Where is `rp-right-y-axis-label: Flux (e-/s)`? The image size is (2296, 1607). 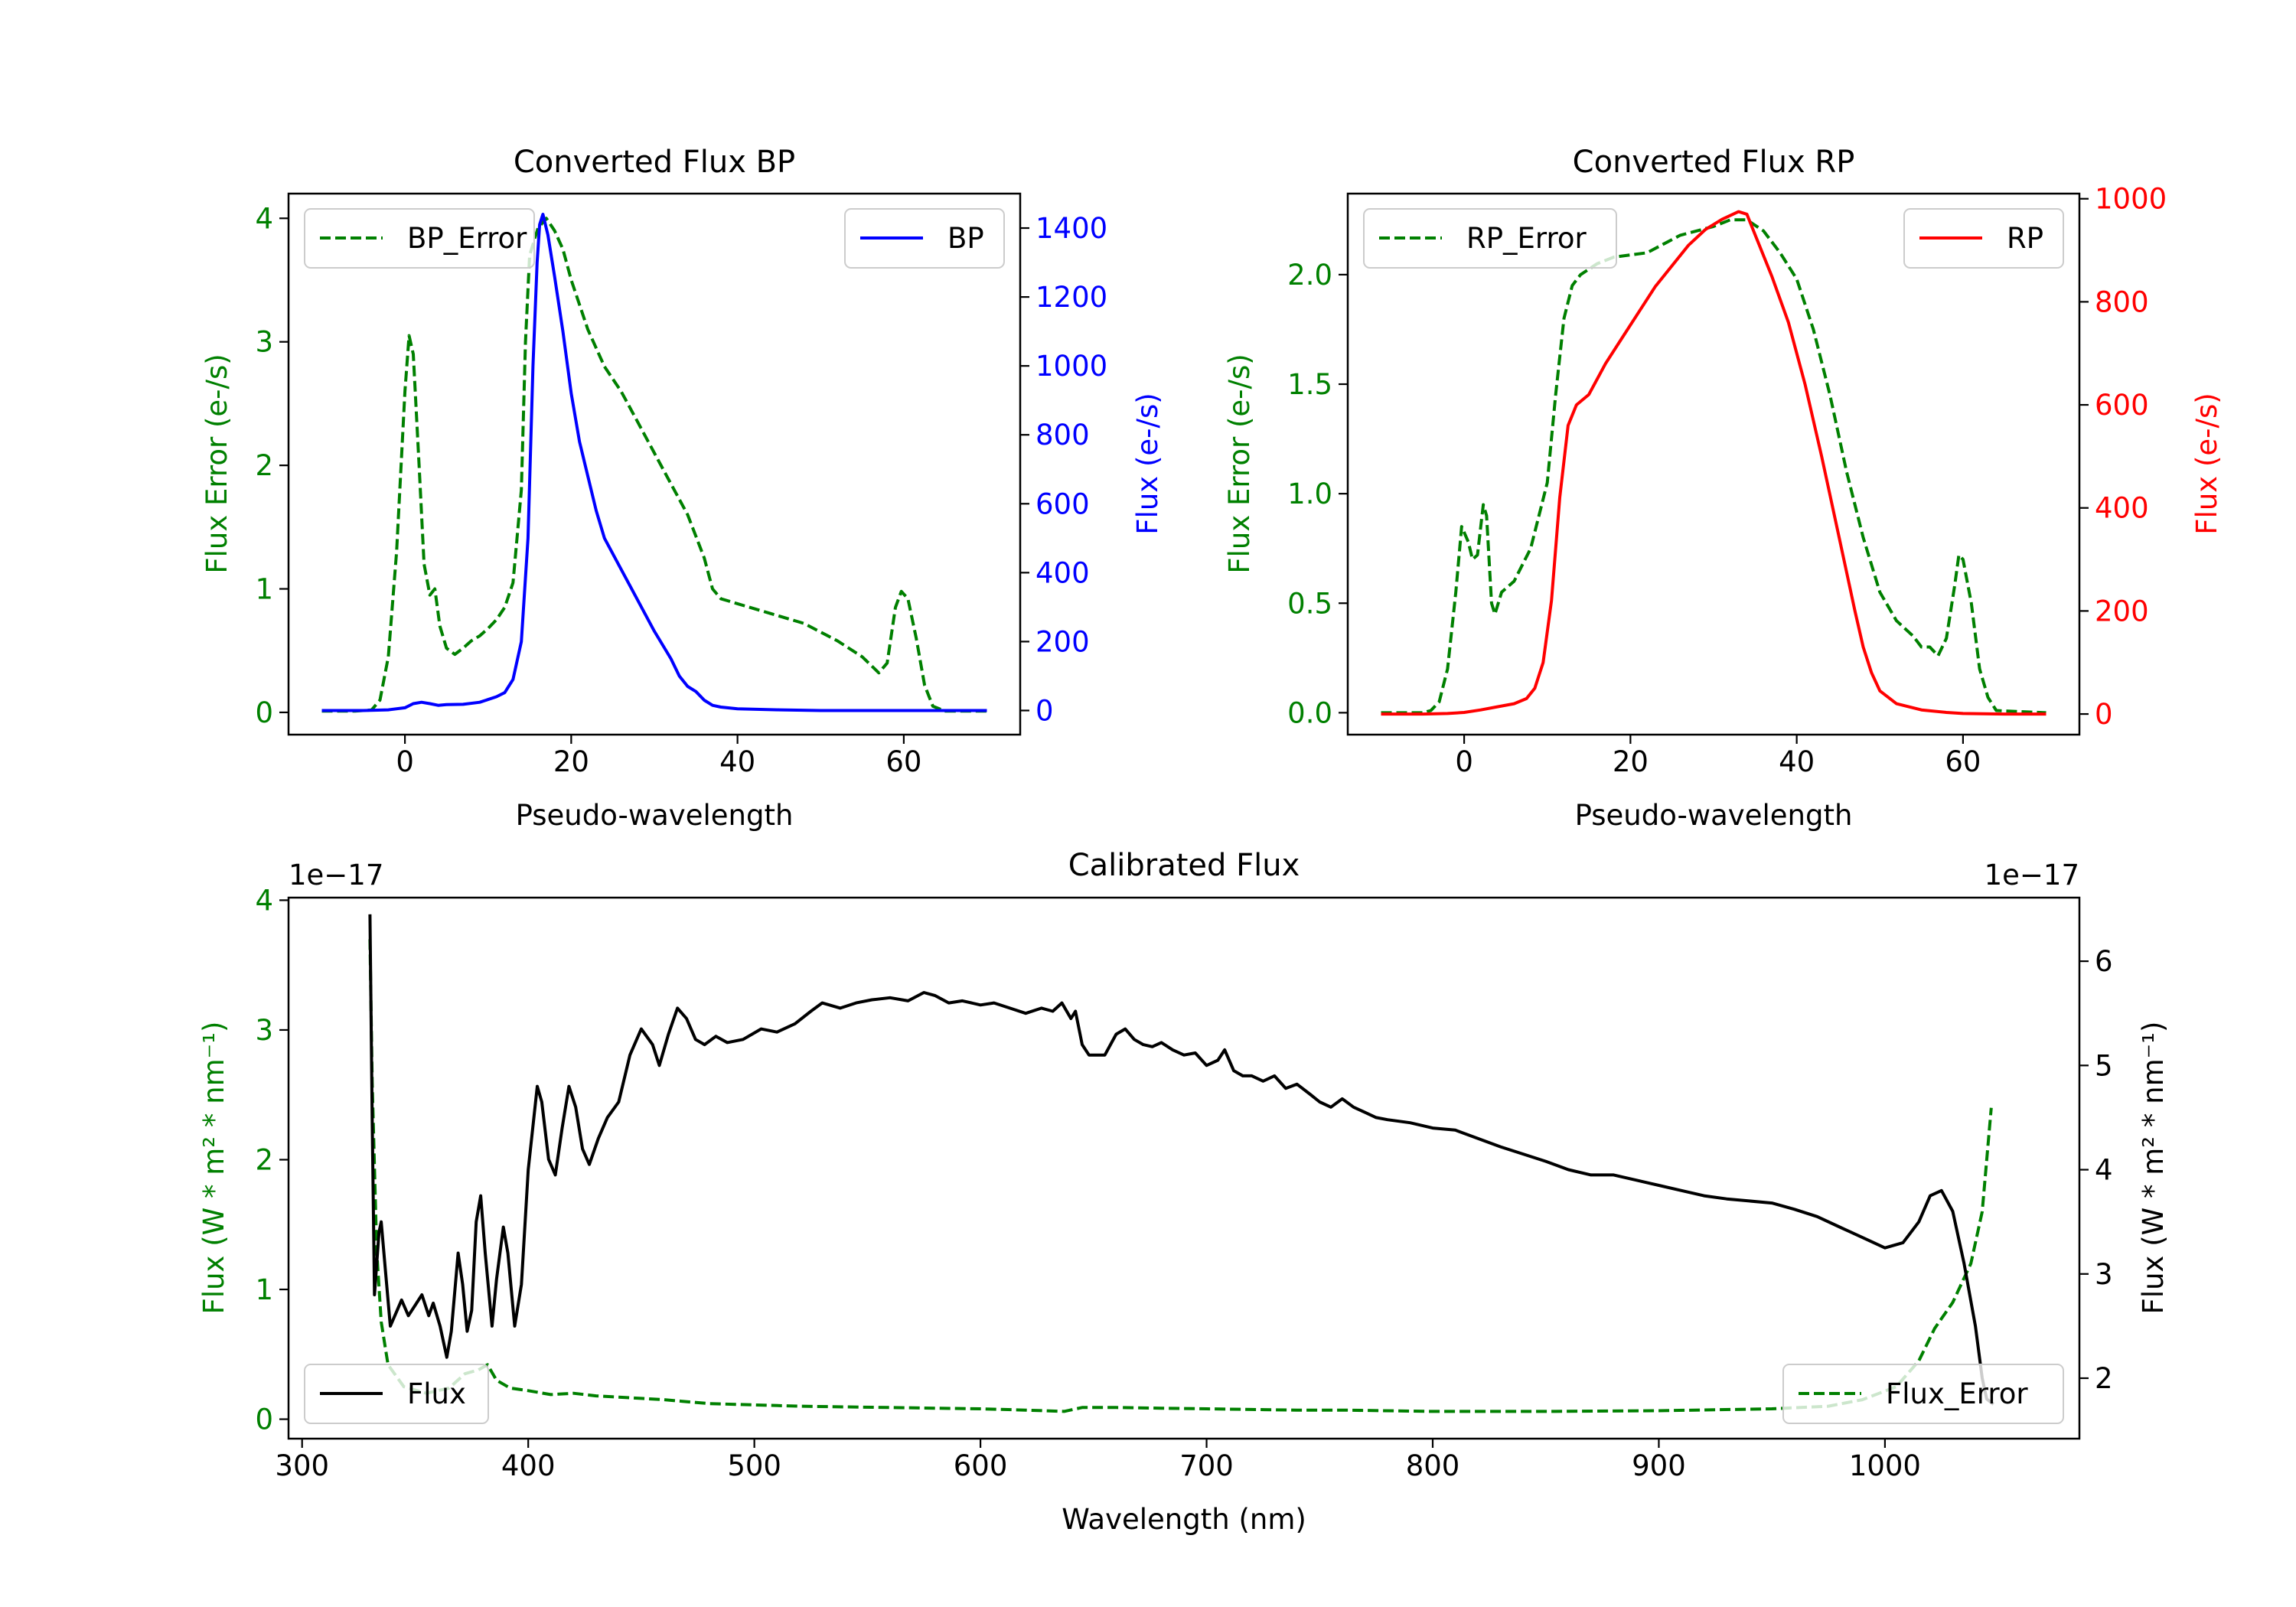 rp-right-y-axis-label: Flux (e-/s) is located at coordinates (2206, 463).